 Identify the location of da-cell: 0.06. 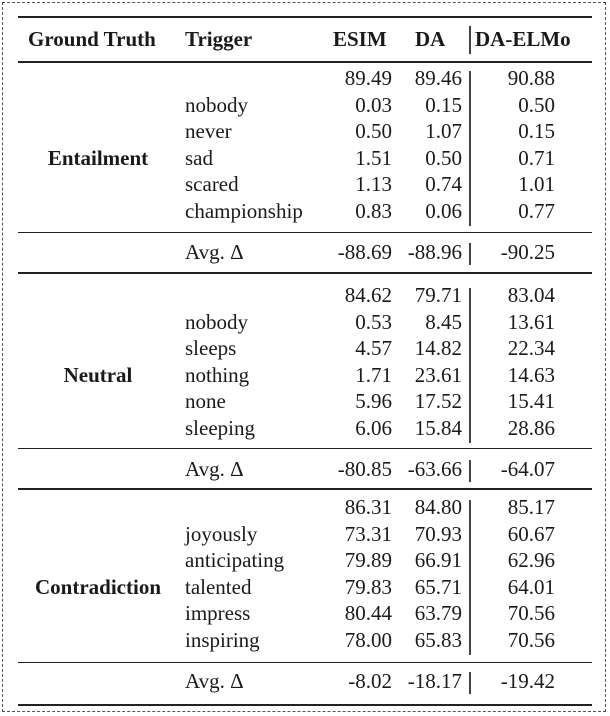
(443, 210).